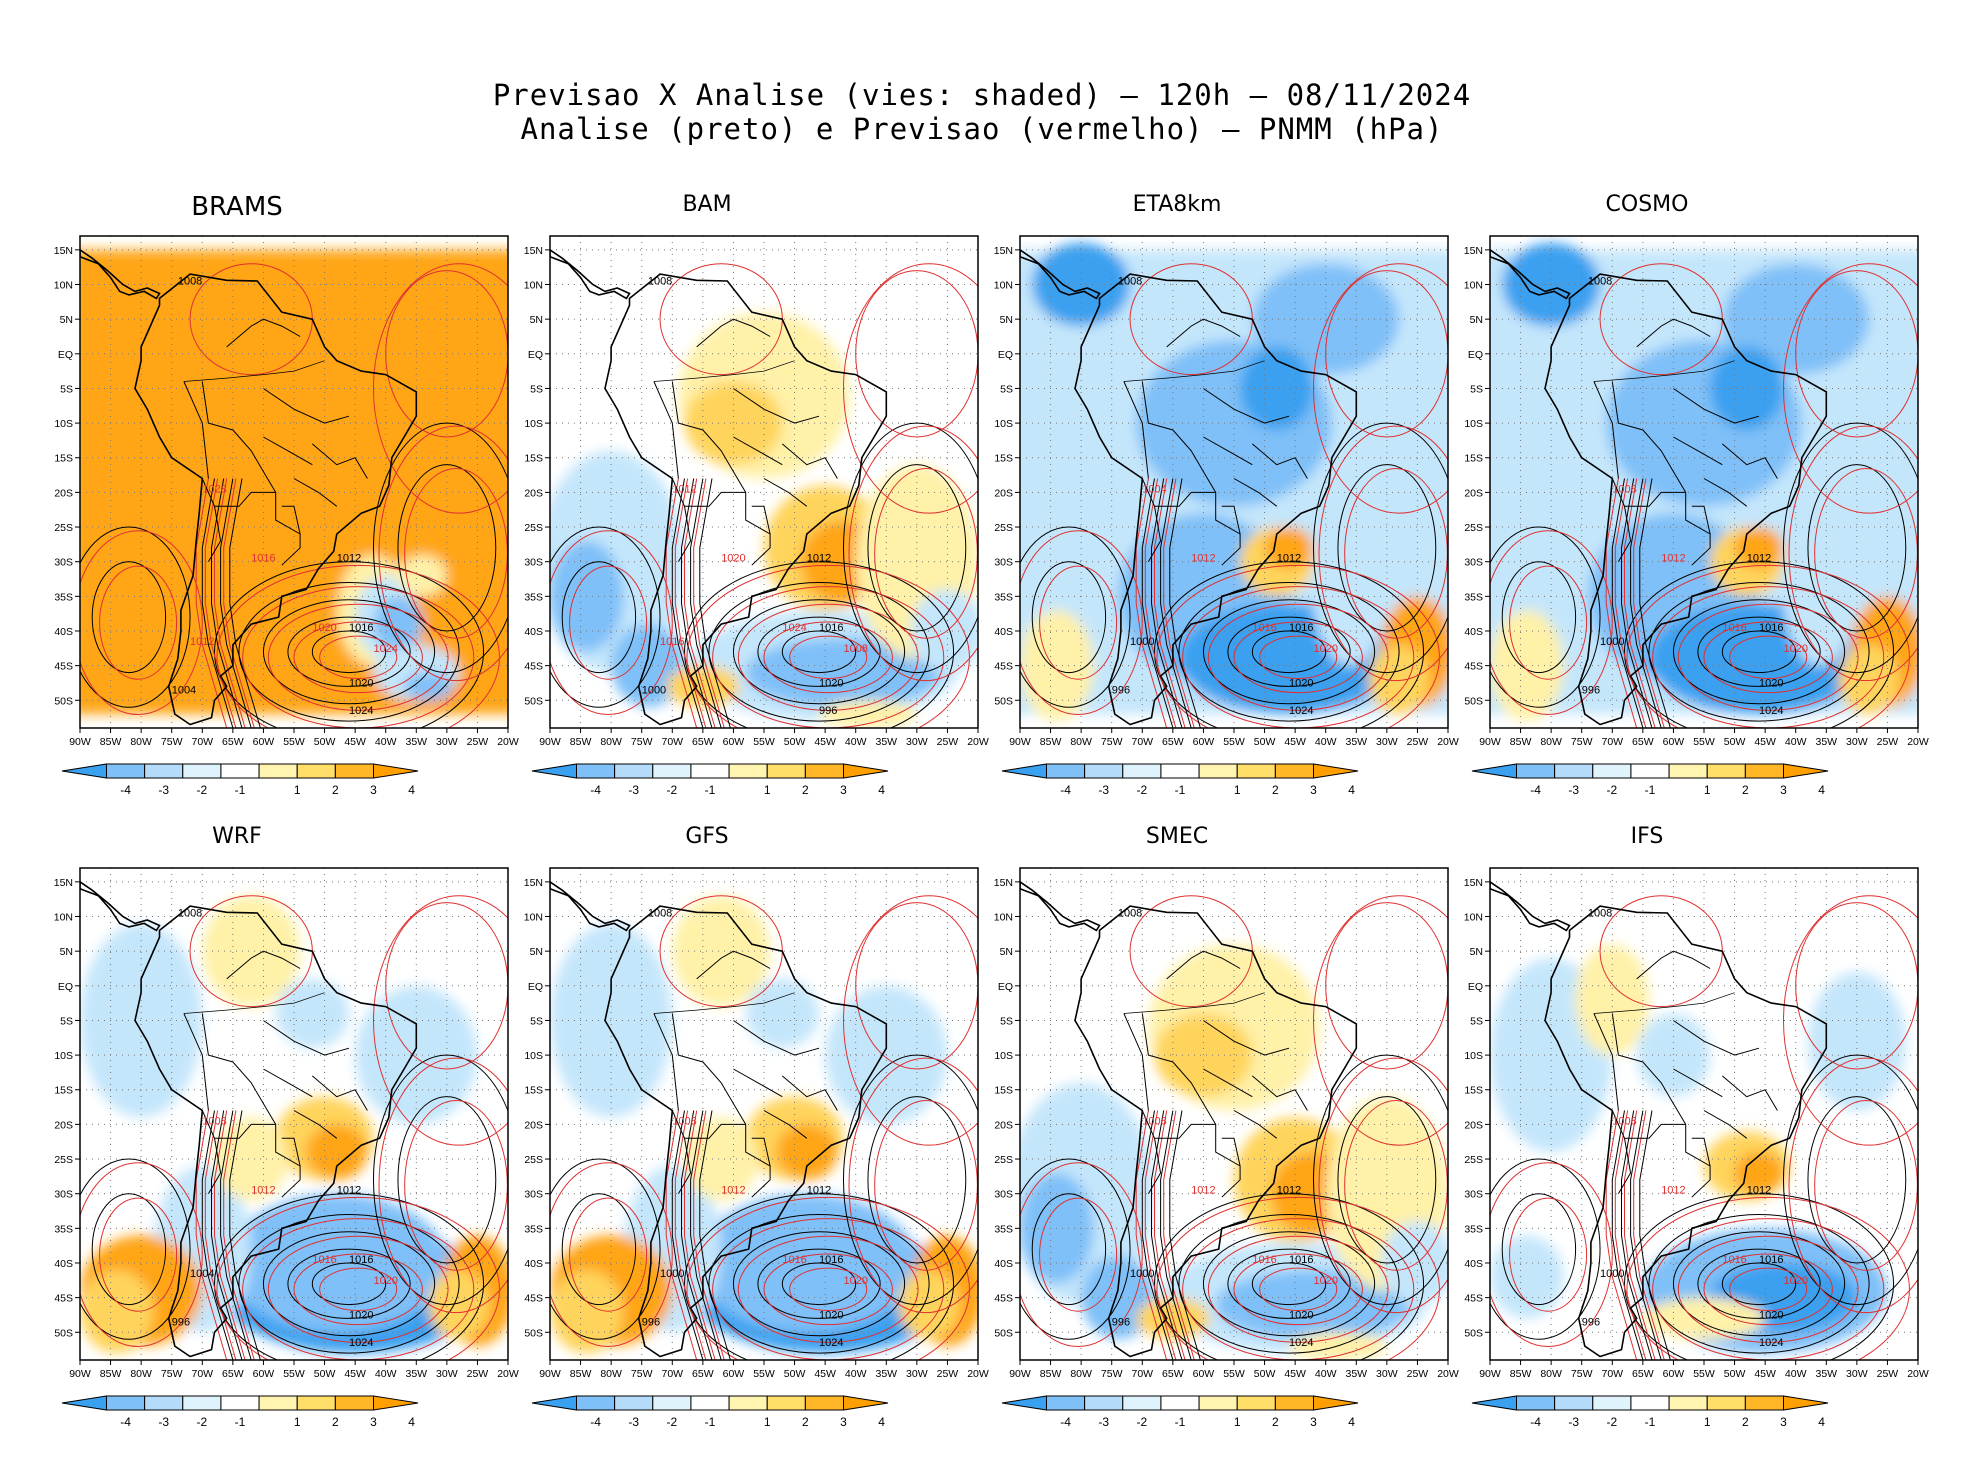 This screenshot has height=1464, width=1964. What do you see at coordinates (1473, 918) in the screenshot?
I see `lat-label: 10N` at bounding box center [1473, 918].